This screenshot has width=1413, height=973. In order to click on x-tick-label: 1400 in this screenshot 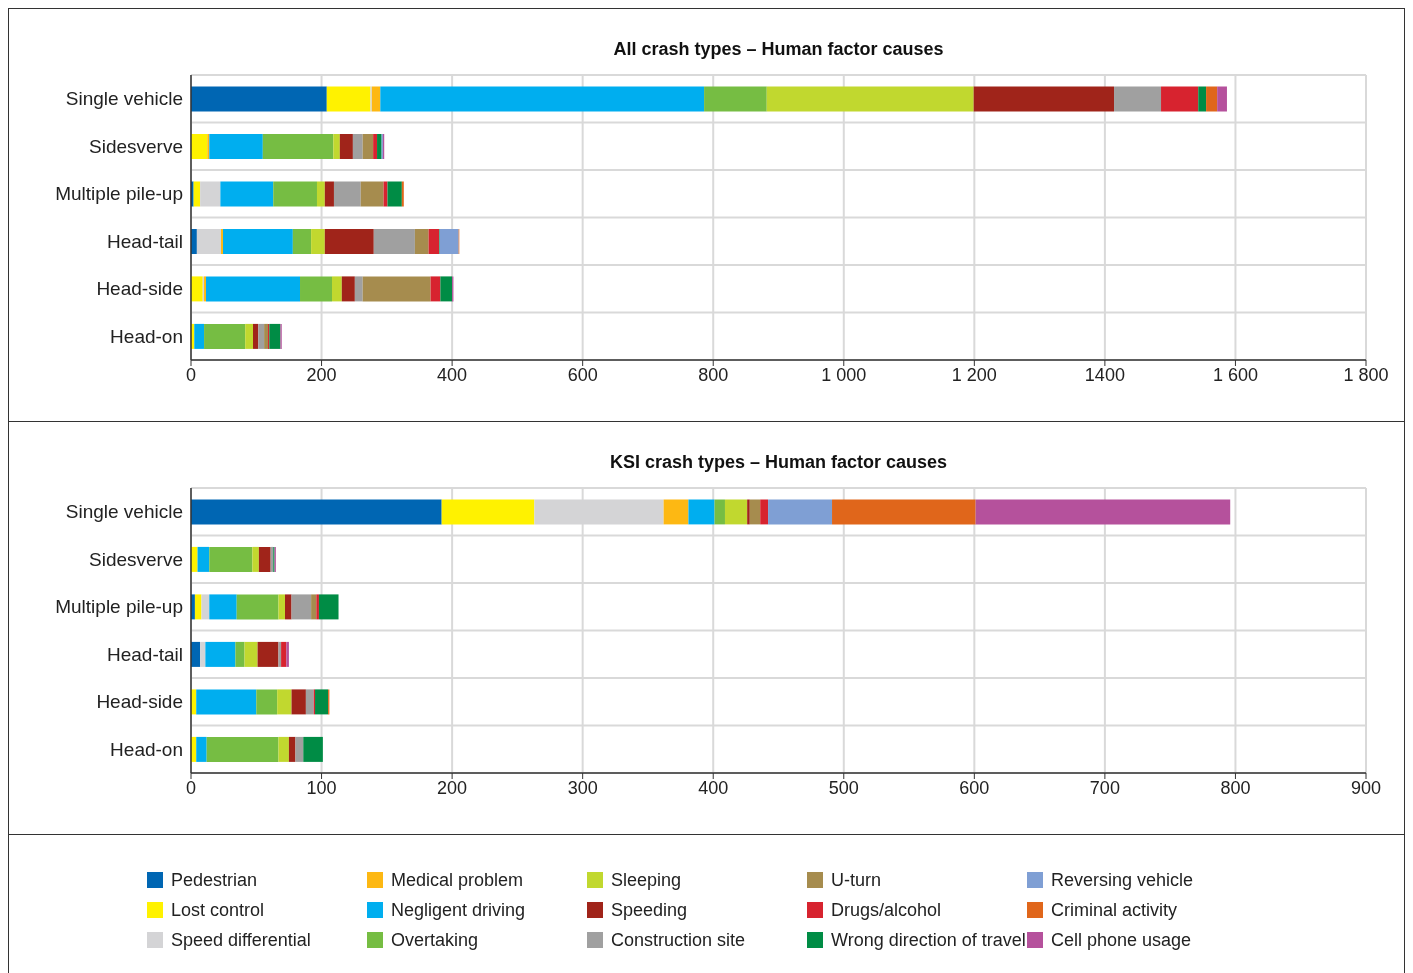, I will do `click(1104, 374)`.